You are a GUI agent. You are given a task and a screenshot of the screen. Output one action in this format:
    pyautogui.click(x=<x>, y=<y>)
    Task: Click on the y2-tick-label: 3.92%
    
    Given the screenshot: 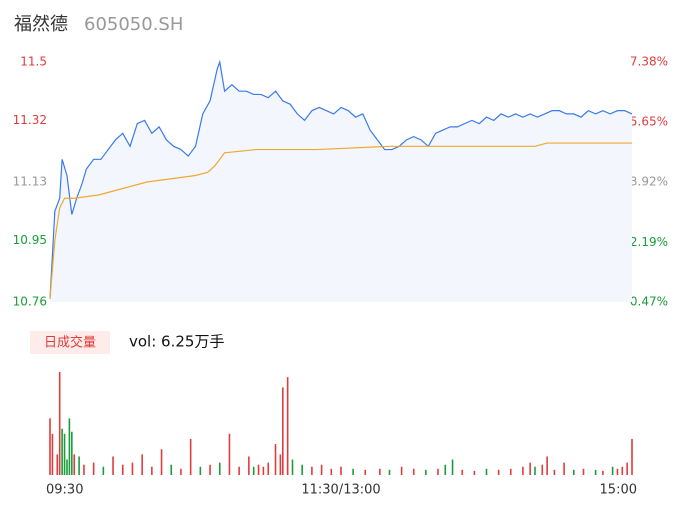 What is the action you would take?
    pyautogui.click(x=649, y=182)
    